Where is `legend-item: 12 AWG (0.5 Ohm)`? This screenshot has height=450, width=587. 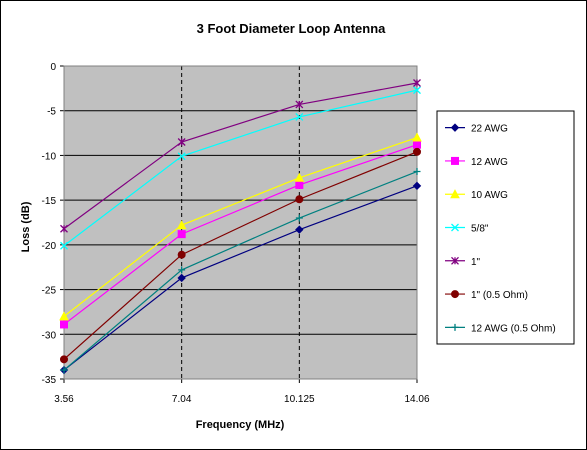
legend-item: 12 AWG (0.5 Ohm) is located at coordinates (500, 328).